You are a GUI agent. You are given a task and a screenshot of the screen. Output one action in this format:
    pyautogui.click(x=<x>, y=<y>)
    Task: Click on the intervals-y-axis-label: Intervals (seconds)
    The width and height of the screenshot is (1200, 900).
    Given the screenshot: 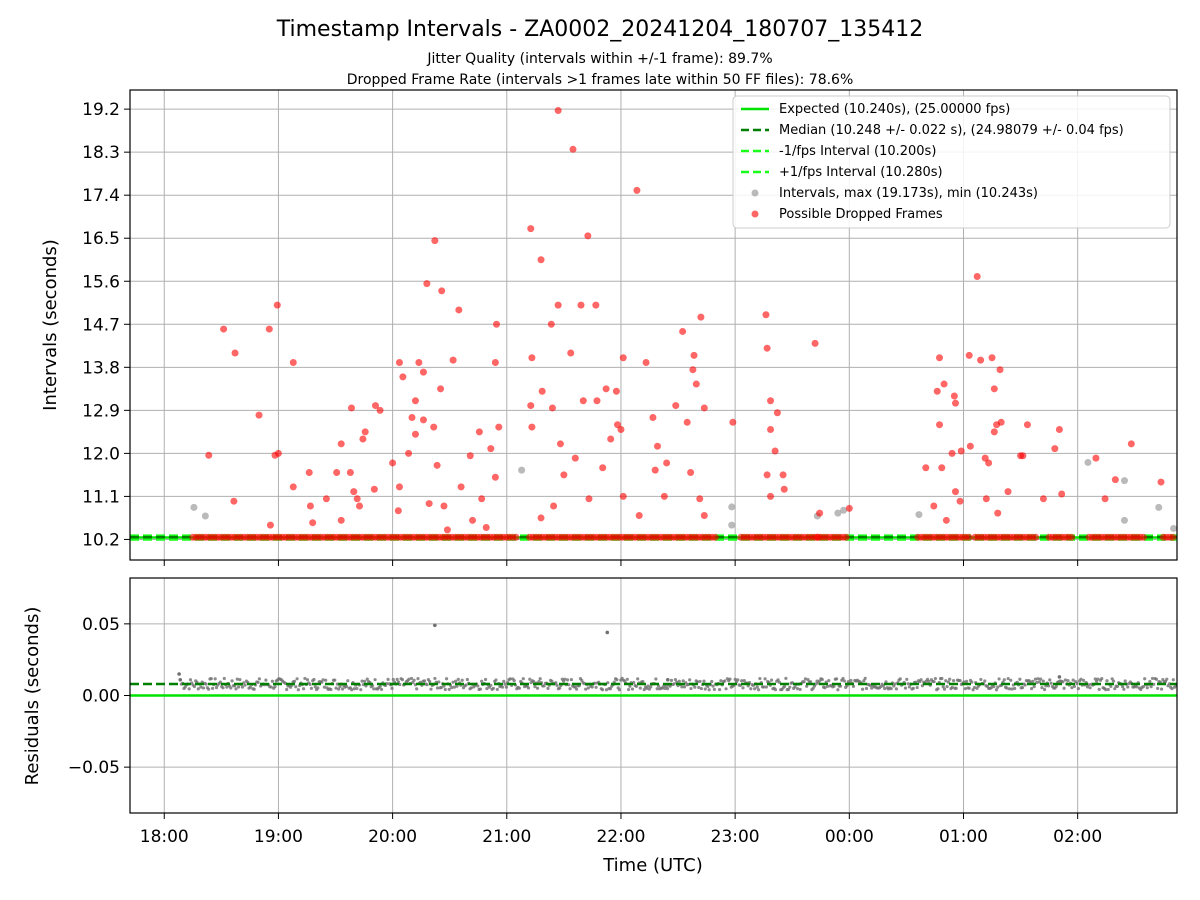 What is the action you would take?
    pyautogui.click(x=50, y=325)
    